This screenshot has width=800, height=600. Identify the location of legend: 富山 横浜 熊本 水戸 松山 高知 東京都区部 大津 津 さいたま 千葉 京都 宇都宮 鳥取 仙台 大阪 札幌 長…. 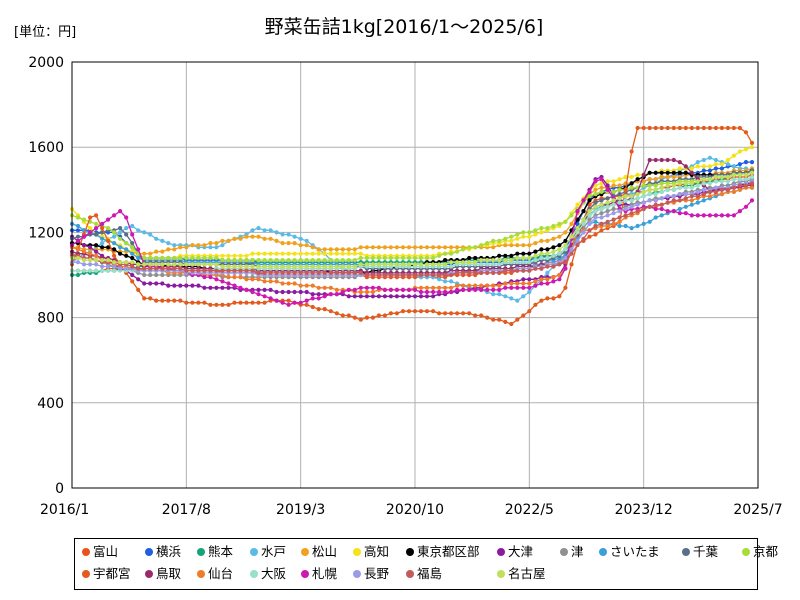
(426, 564).